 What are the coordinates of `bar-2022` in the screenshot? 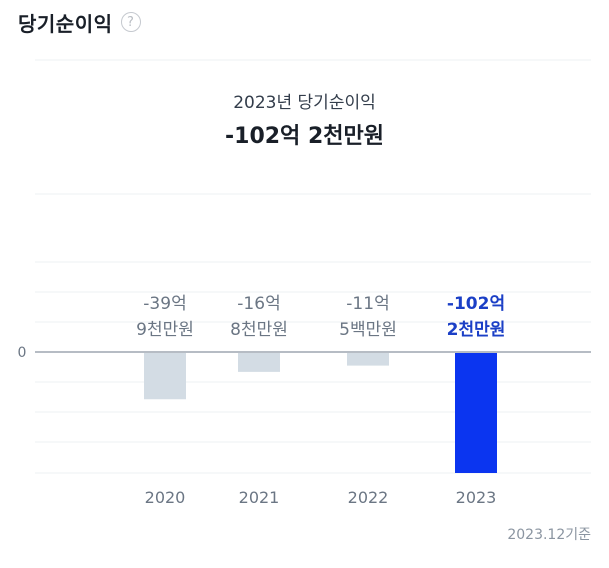 It's located at (368, 359).